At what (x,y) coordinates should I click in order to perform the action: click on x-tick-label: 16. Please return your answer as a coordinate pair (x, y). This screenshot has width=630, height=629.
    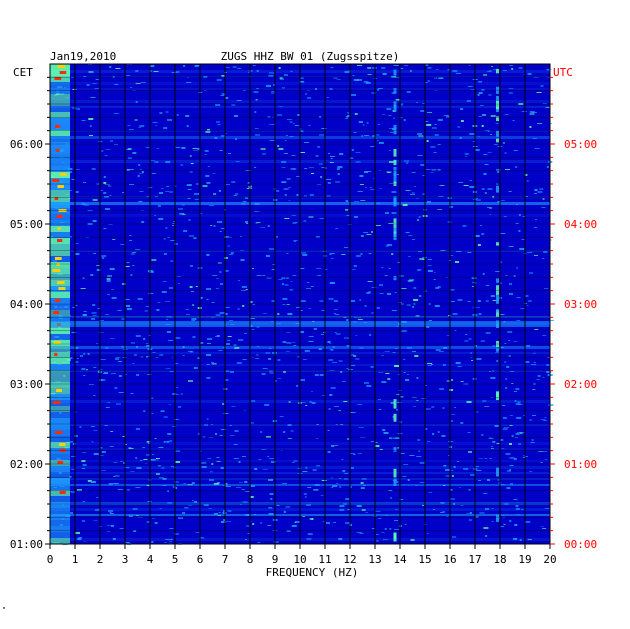
    Looking at the image, I should click on (449, 559).